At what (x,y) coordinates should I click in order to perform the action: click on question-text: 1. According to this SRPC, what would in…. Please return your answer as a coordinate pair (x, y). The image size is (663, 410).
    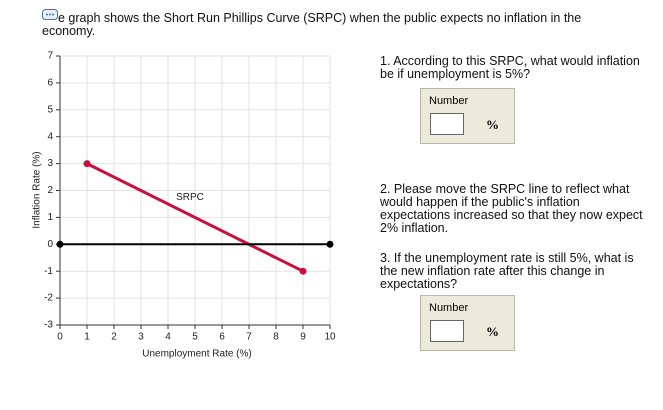
    Looking at the image, I should click on (510, 67).